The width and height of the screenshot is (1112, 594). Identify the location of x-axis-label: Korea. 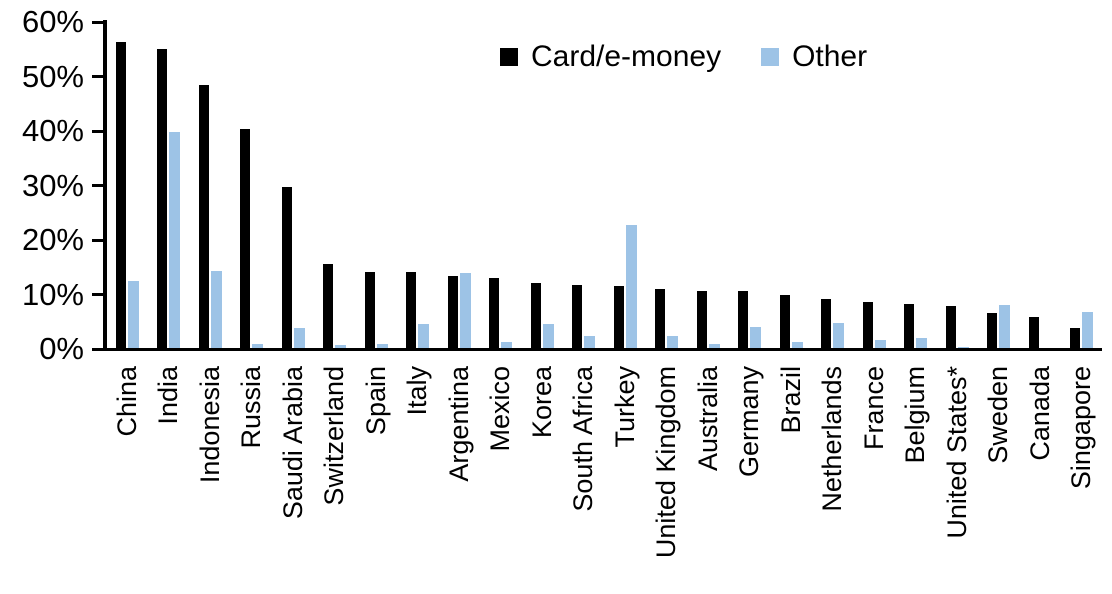
(541, 402).